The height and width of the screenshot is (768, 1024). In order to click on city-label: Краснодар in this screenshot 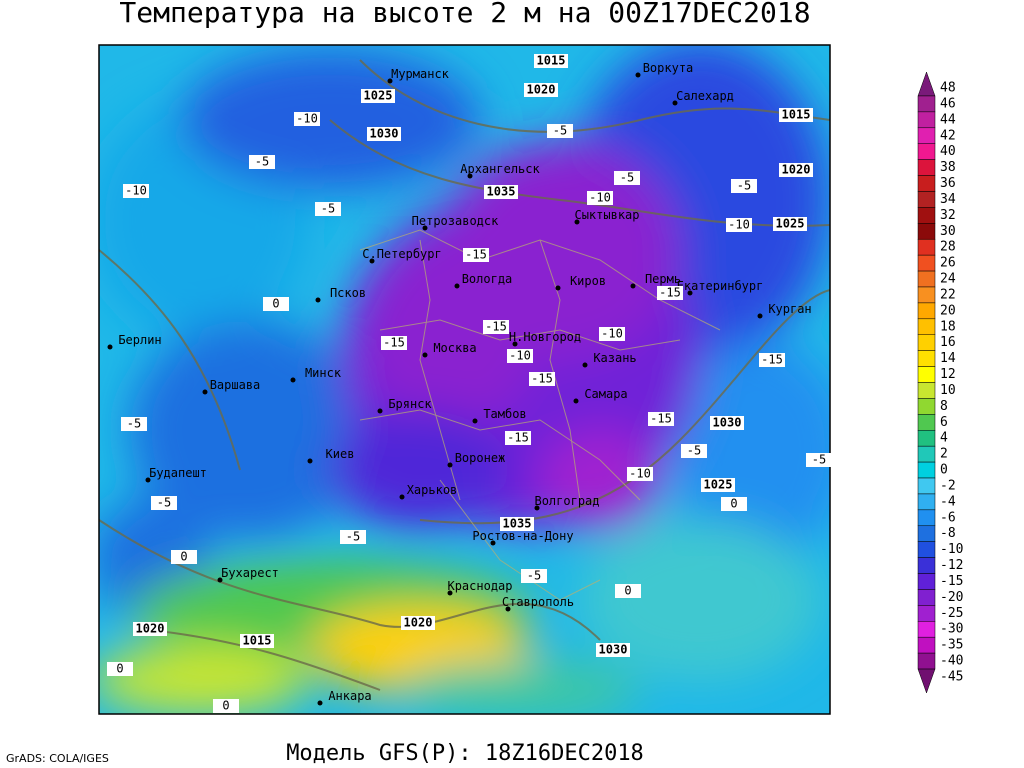, I will do `click(479, 586)`.